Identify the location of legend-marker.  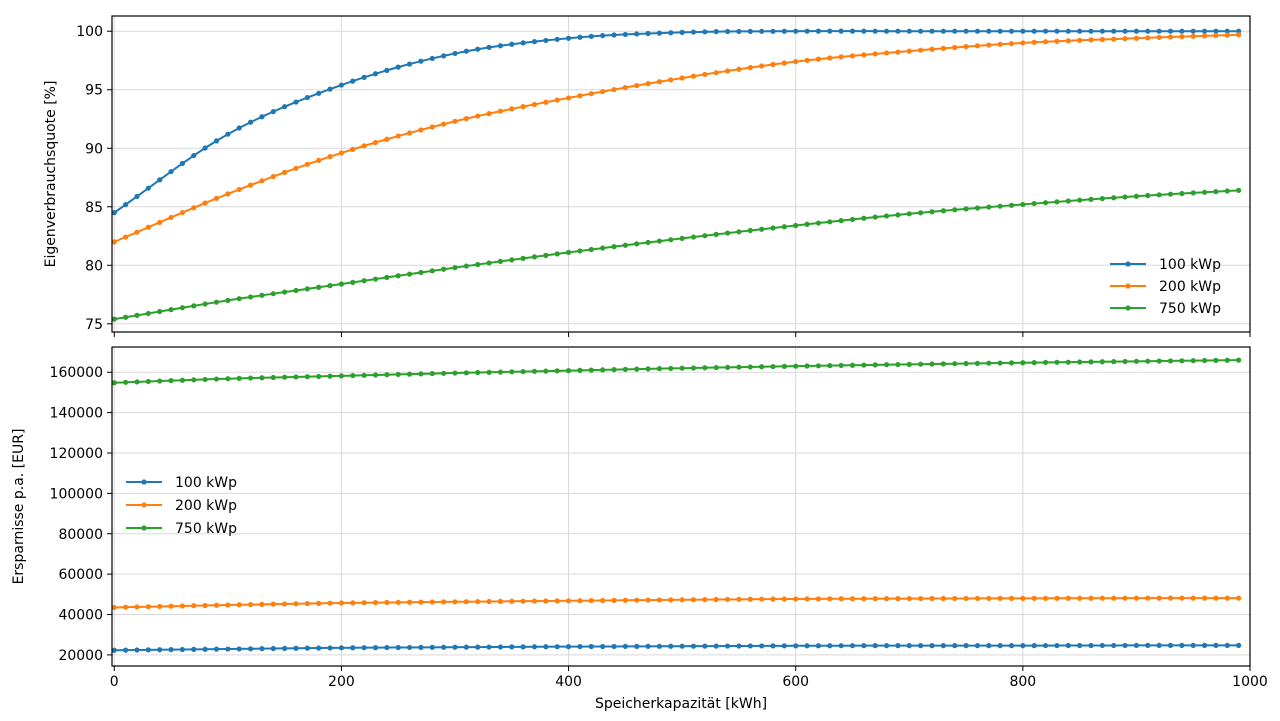
(1128, 286).